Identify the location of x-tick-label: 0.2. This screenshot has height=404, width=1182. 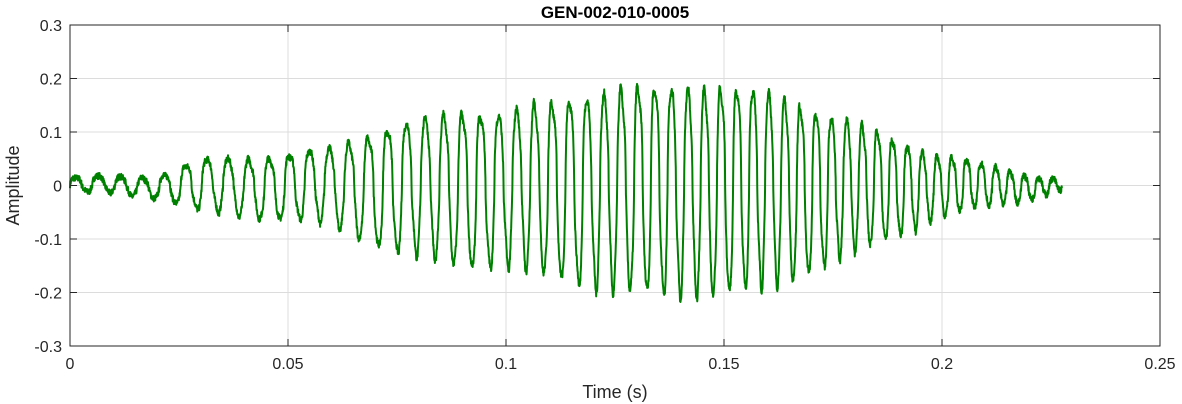
(942, 364).